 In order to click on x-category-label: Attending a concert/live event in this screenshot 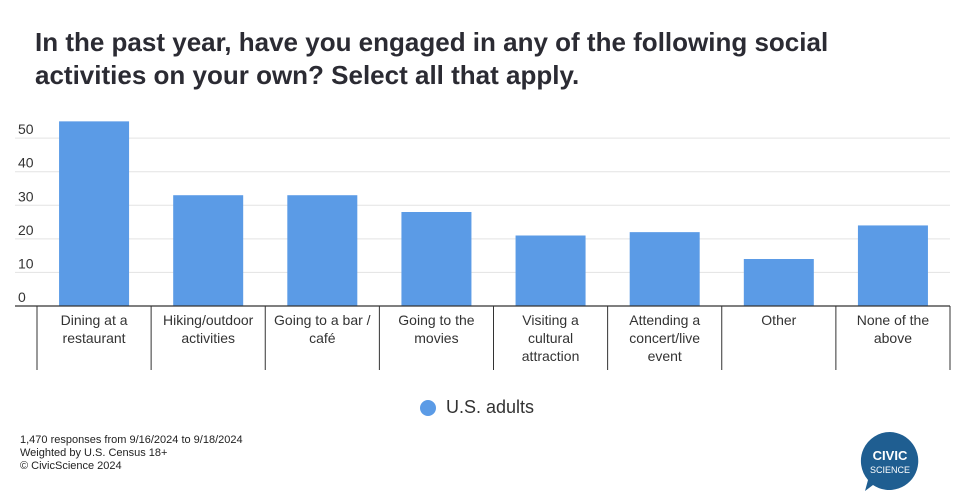, I will do `click(665, 338)`.